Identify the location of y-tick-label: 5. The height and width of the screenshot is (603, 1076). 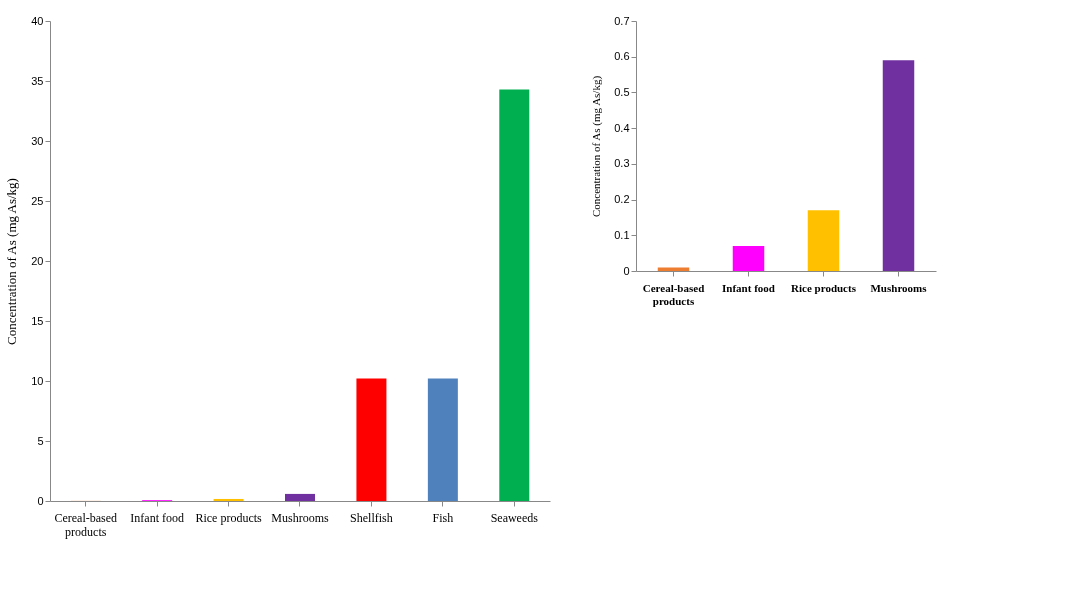
(40, 440).